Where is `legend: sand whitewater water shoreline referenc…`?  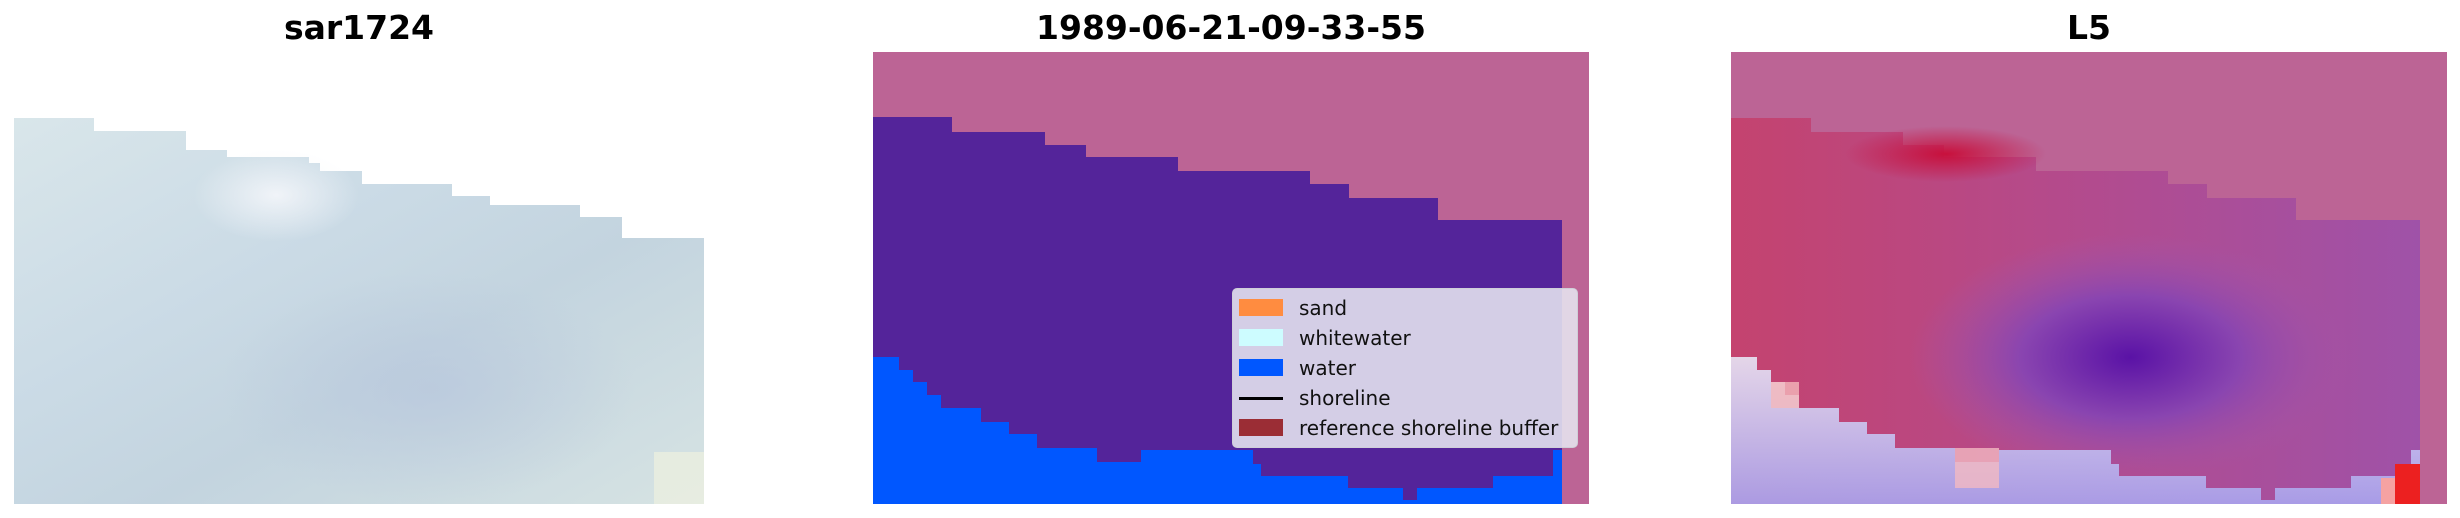 legend: sand whitewater water shoreline referenc… is located at coordinates (1405, 368).